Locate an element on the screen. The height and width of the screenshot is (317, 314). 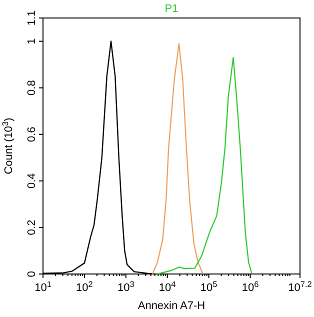
y-tick-label: 0.6 is located at coordinates (32, 134).